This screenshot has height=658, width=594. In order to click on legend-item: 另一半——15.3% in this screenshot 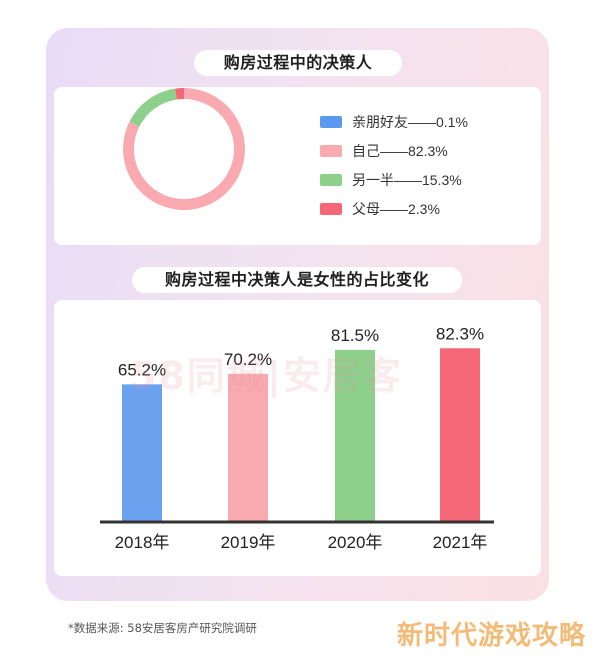, I will do `click(391, 180)`.